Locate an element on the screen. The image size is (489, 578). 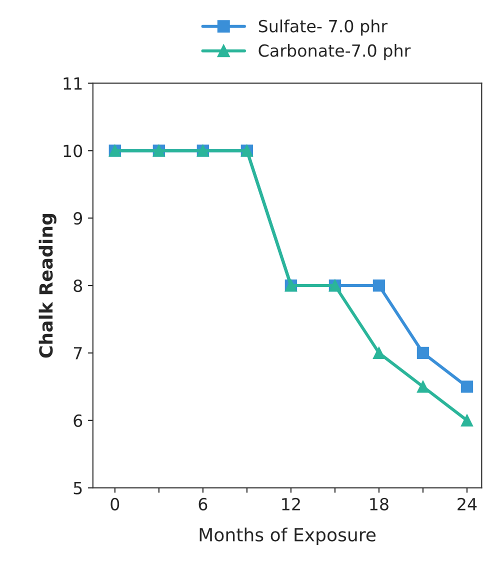
y-tick-label: 5 is located at coordinates (78, 488).